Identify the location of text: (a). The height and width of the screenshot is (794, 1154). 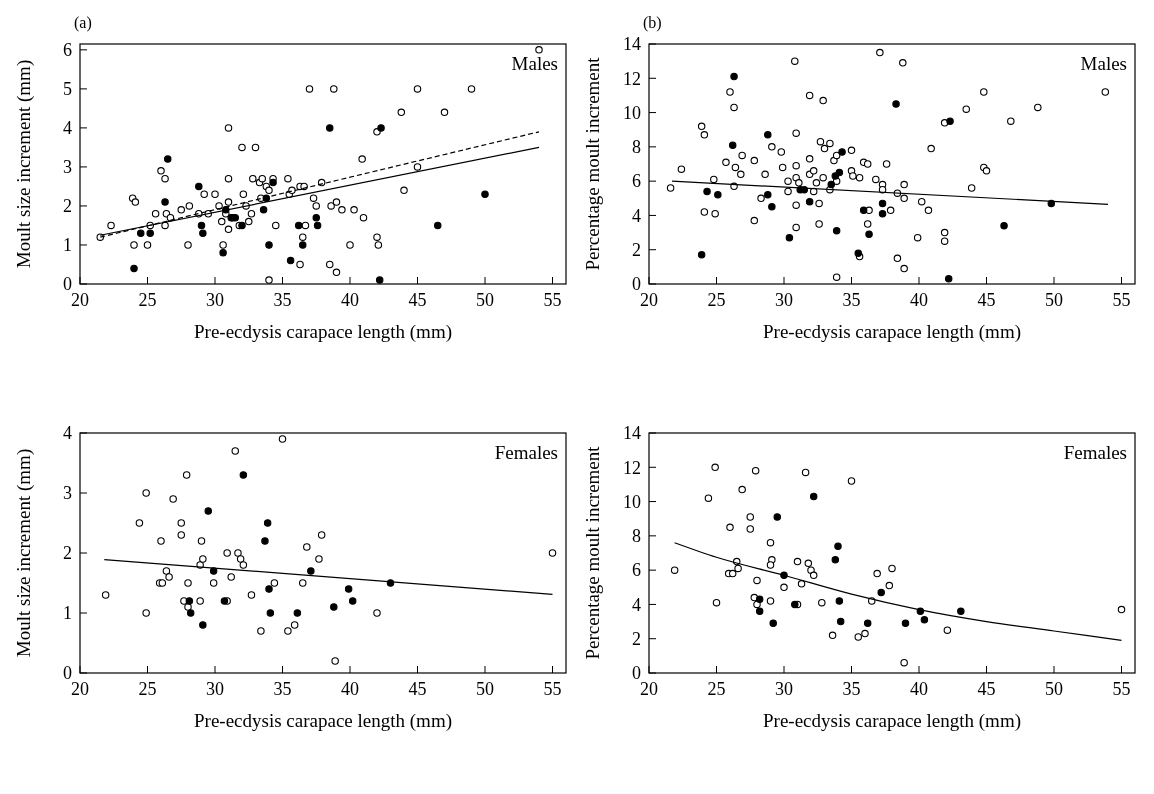
(83, 23).